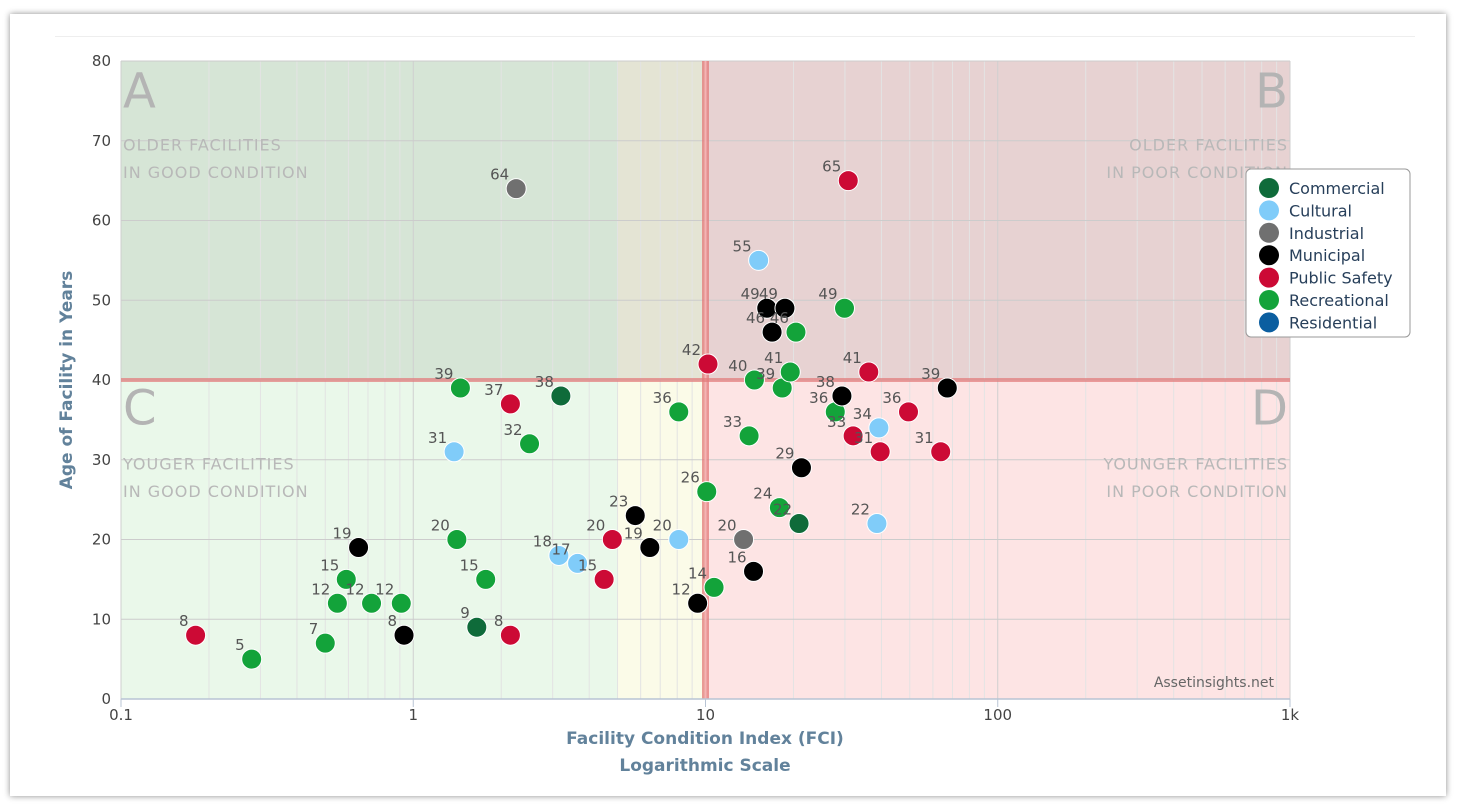  Describe the element at coordinates (106, 699) in the screenshot. I see `y-tick-label: 0` at that location.